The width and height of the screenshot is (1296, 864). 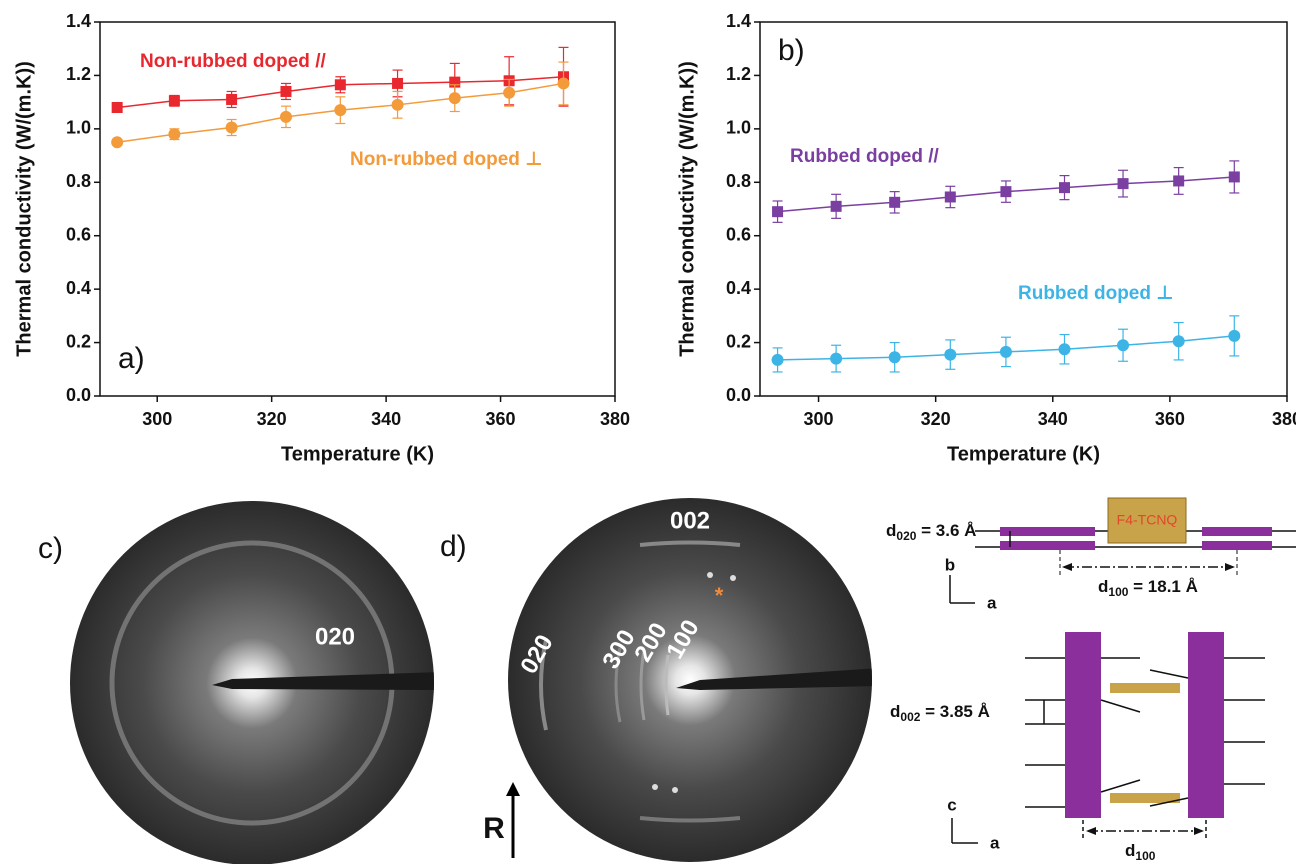 I want to click on panel-label: b), so click(x=791, y=50).